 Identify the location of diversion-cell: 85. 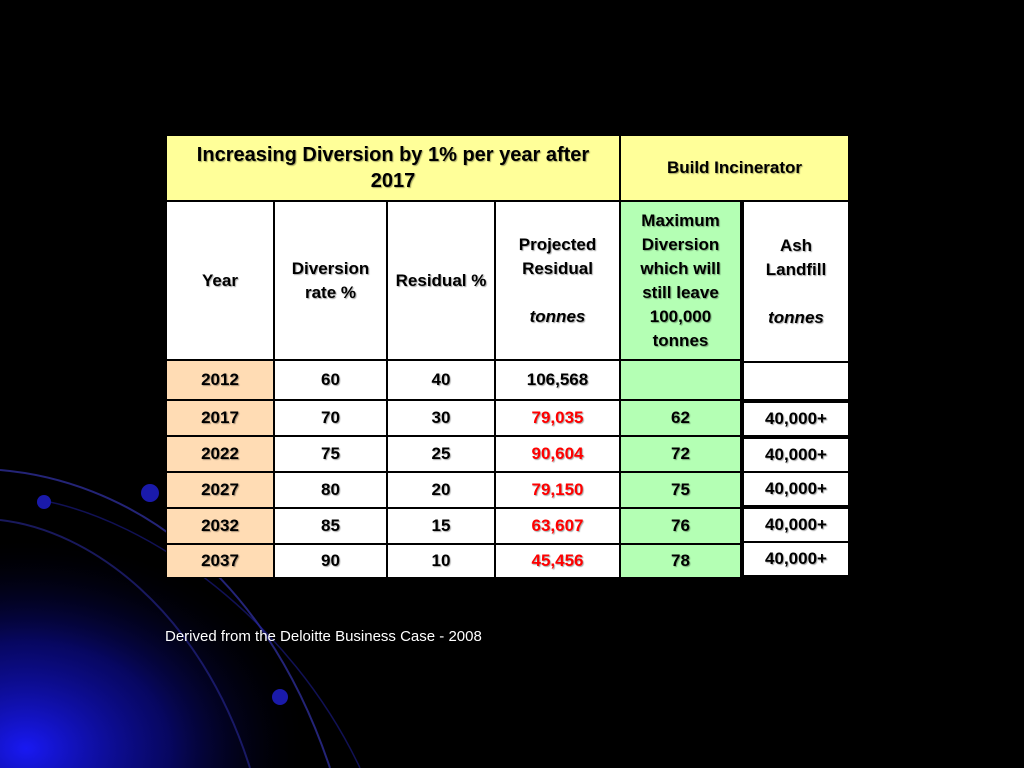
(330, 526).